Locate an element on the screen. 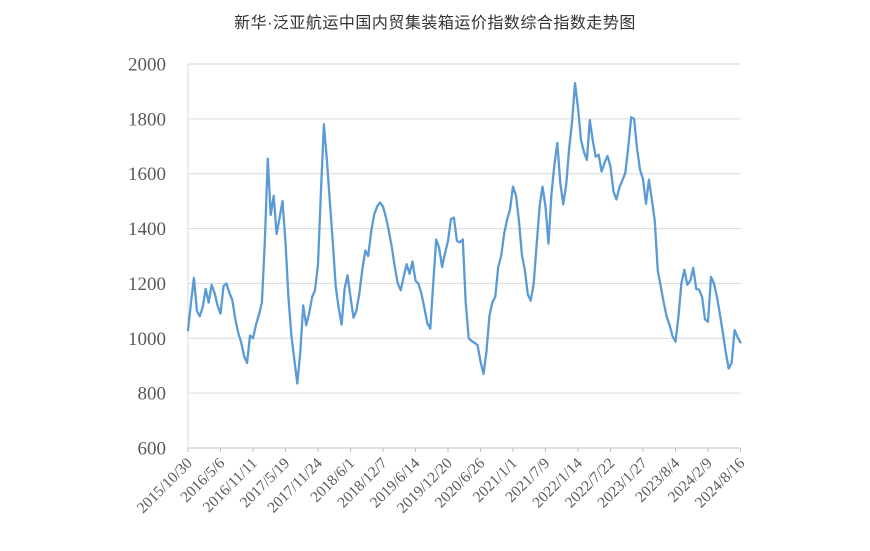 The width and height of the screenshot is (870, 551). y-axis-tick-label: 1800 is located at coordinates (147, 119).